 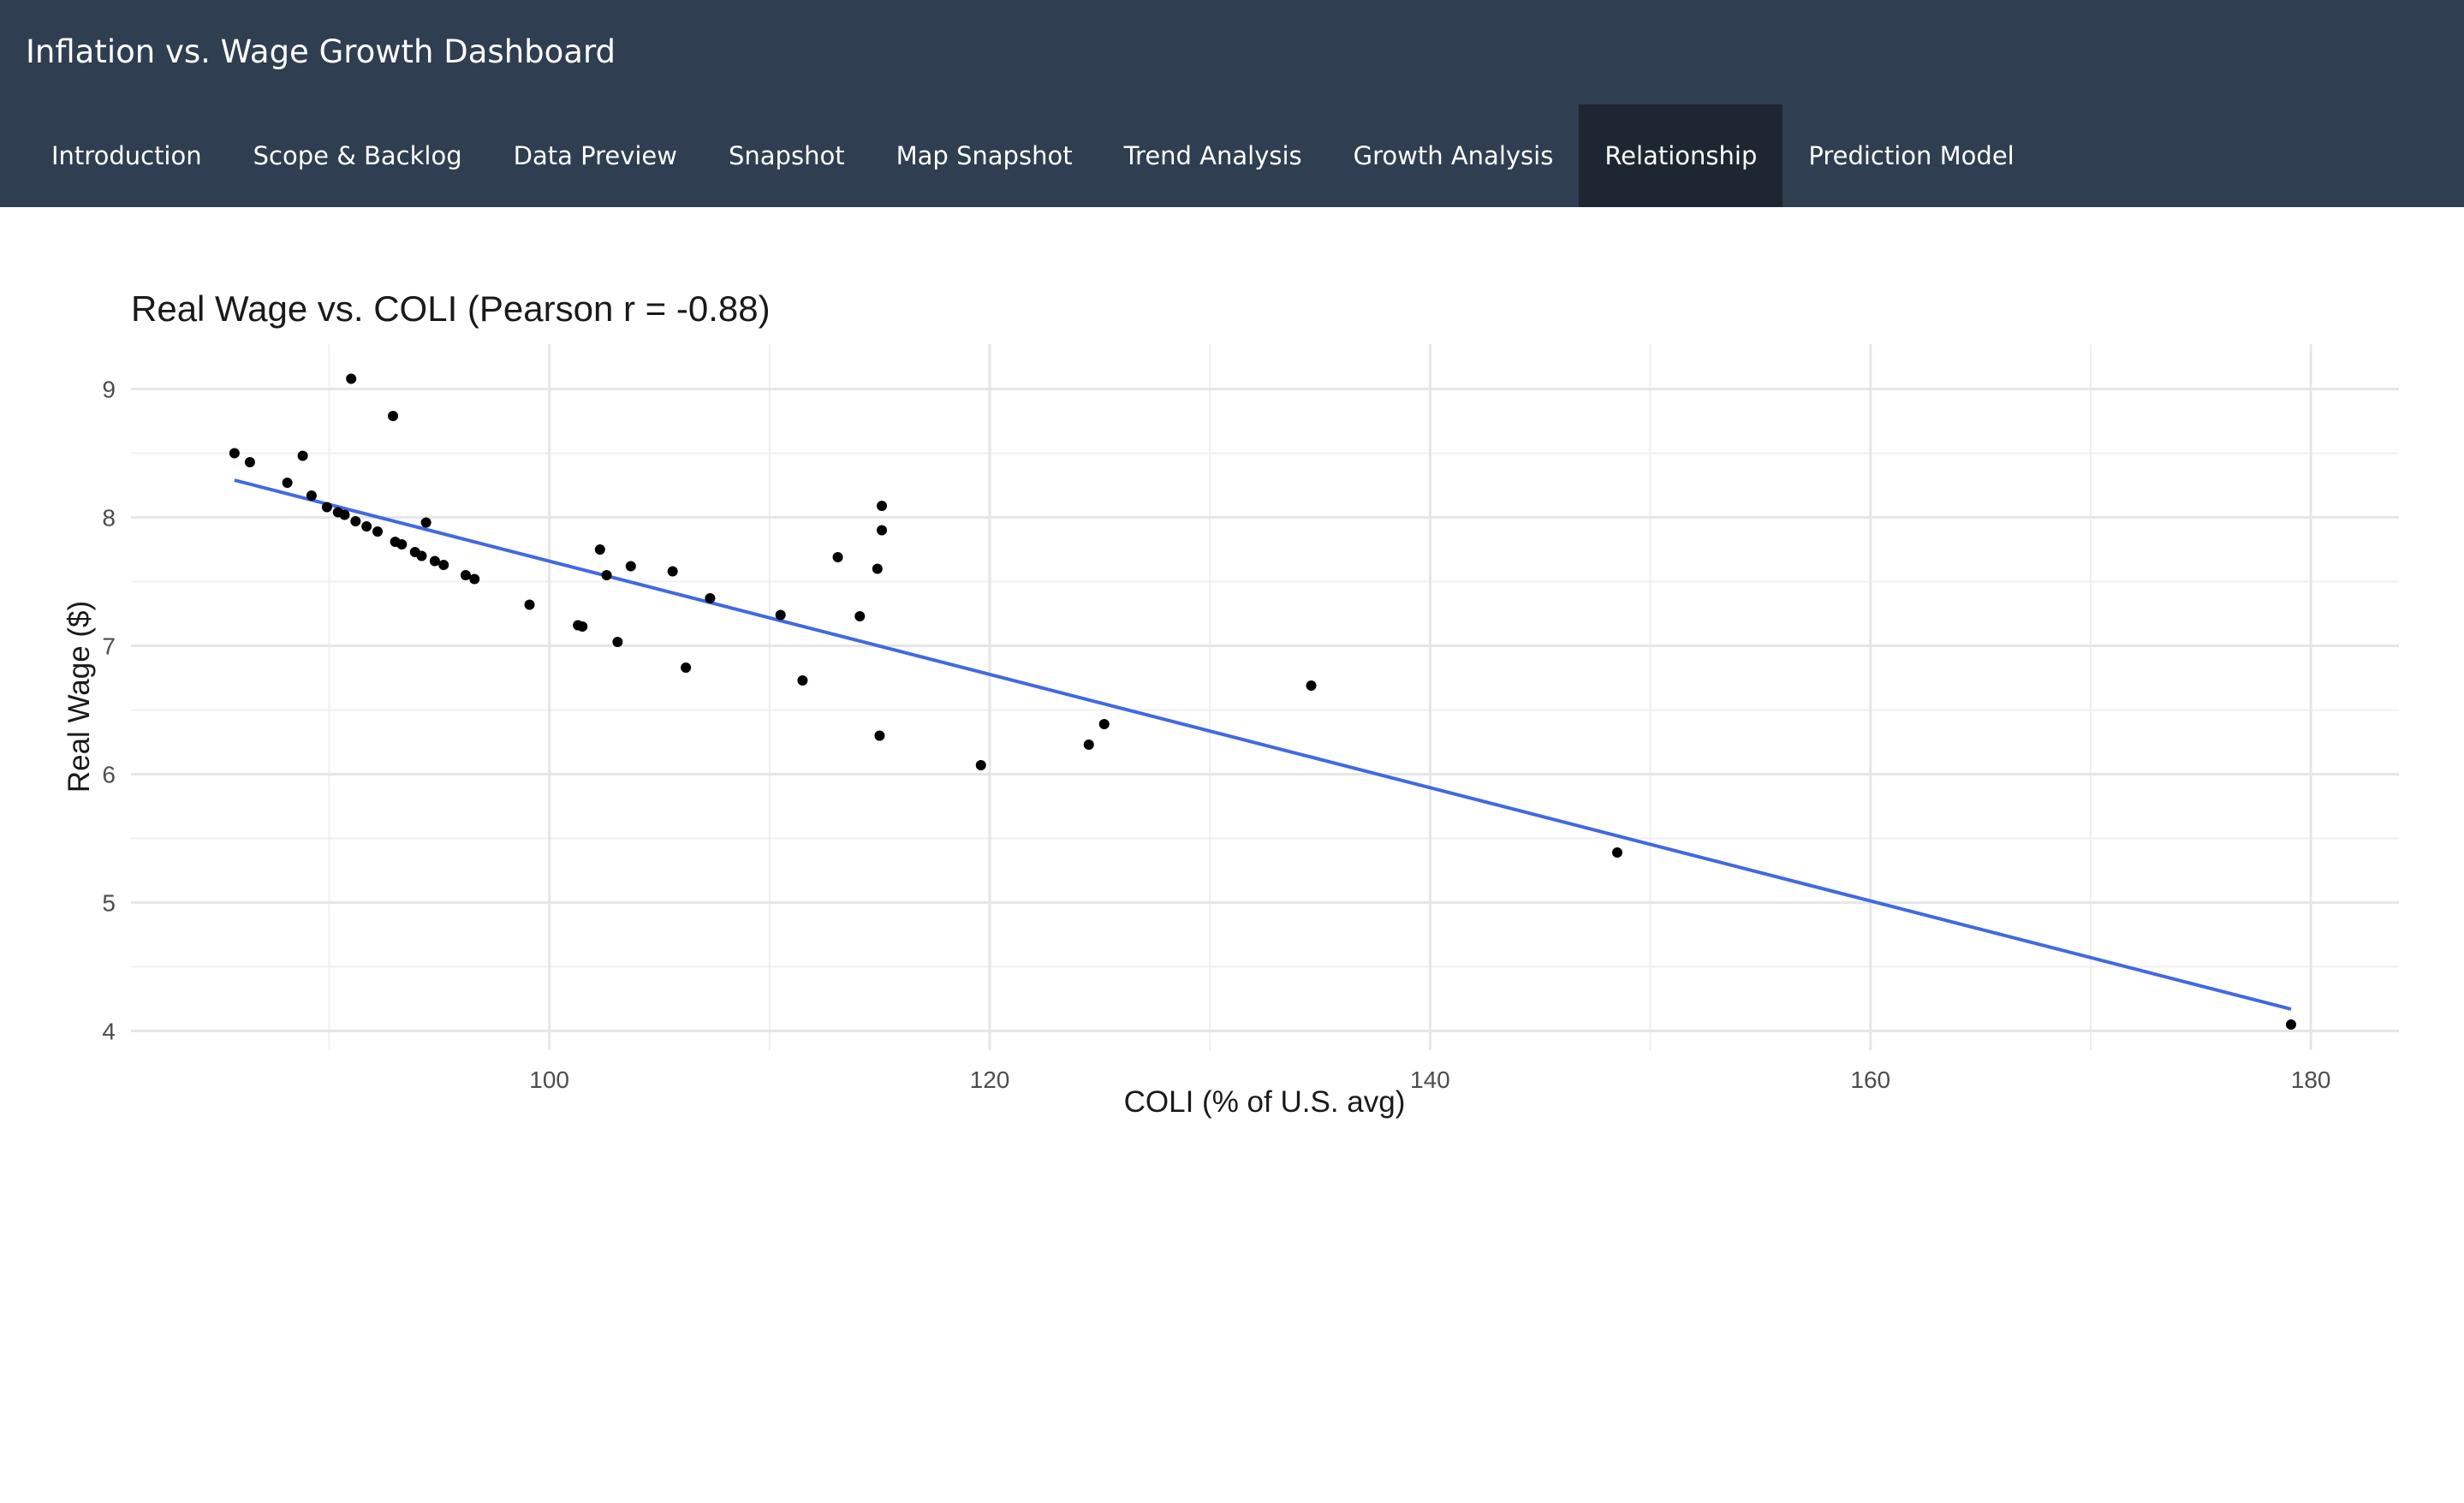 What do you see at coordinates (109, 903) in the screenshot?
I see `y-tick-label: 5` at bounding box center [109, 903].